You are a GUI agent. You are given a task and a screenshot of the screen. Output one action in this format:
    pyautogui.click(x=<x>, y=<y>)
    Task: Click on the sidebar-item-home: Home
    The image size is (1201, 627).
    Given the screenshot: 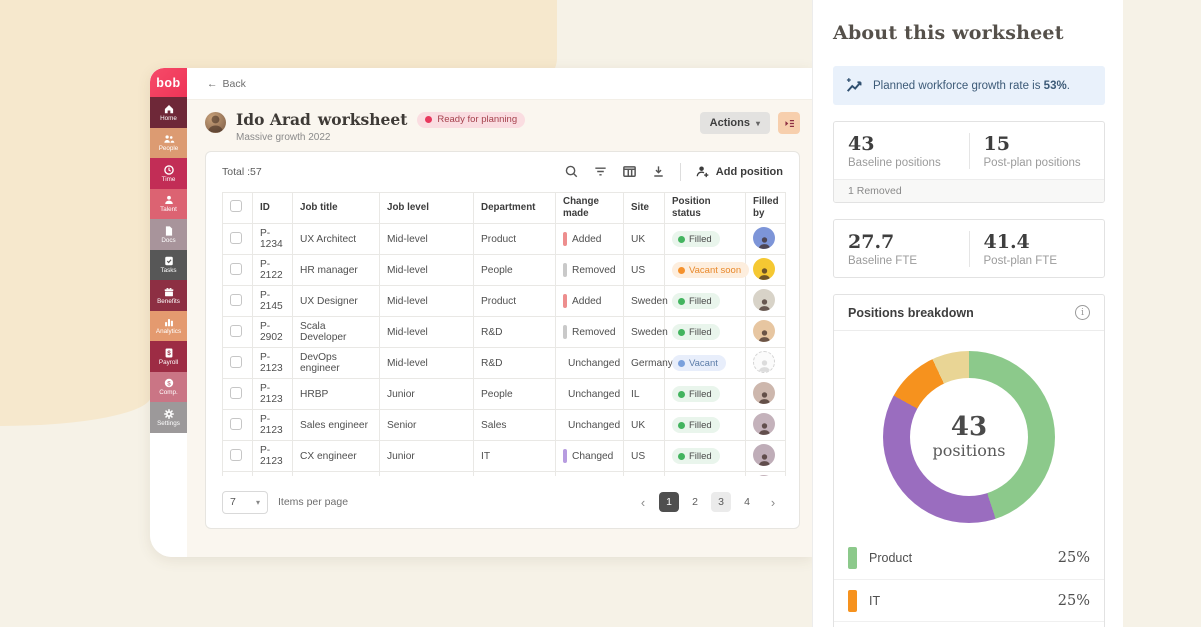 What is the action you would take?
    pyautogui.click(x=168, y=112)
    